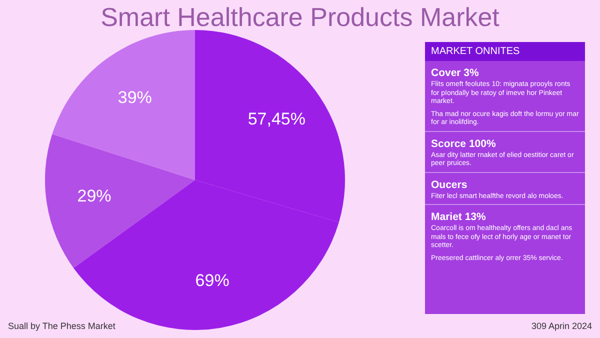 The height and width of the screenshot is (338, 600). What do you see at coordinates (505, 214) in the screenshot?
I see `text: Mariet 13%` at bounding box center [505, 214].